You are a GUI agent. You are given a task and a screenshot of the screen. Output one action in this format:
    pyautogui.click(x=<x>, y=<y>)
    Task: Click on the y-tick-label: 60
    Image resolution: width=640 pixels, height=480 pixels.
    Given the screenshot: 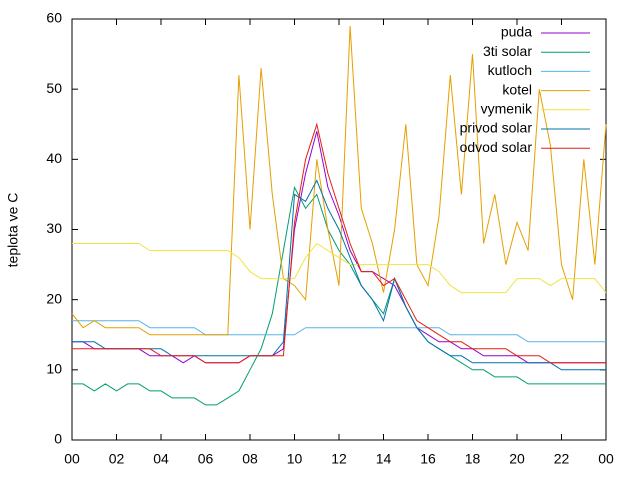 What is the action you would take?
    pyautogui.click(x=54, y=18)
    